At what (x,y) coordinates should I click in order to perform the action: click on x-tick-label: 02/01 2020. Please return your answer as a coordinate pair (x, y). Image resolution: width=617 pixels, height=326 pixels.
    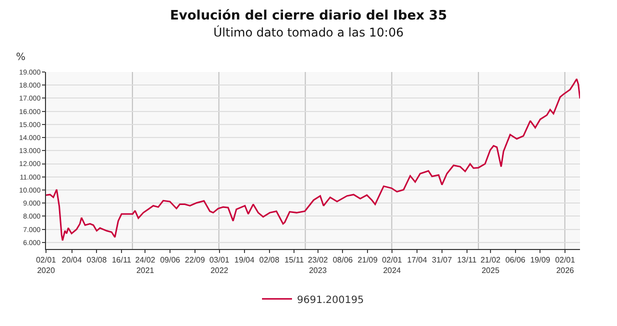
    Looking at the image, I should click on (46, 265).